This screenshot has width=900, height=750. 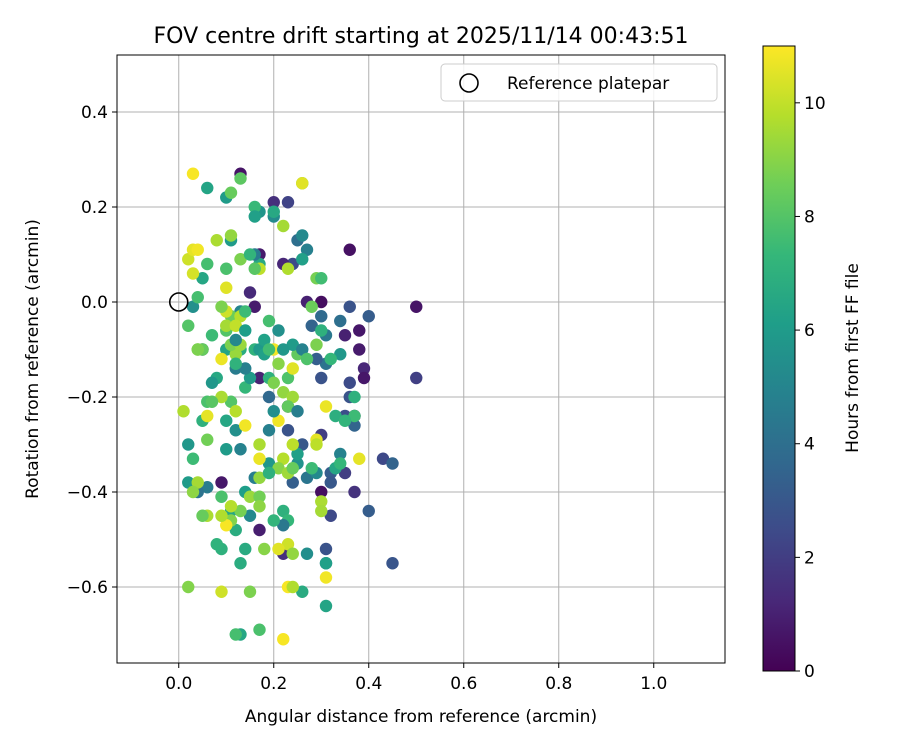 I want to click on y-tick-label: −0.2, so click(x=87, y=398).